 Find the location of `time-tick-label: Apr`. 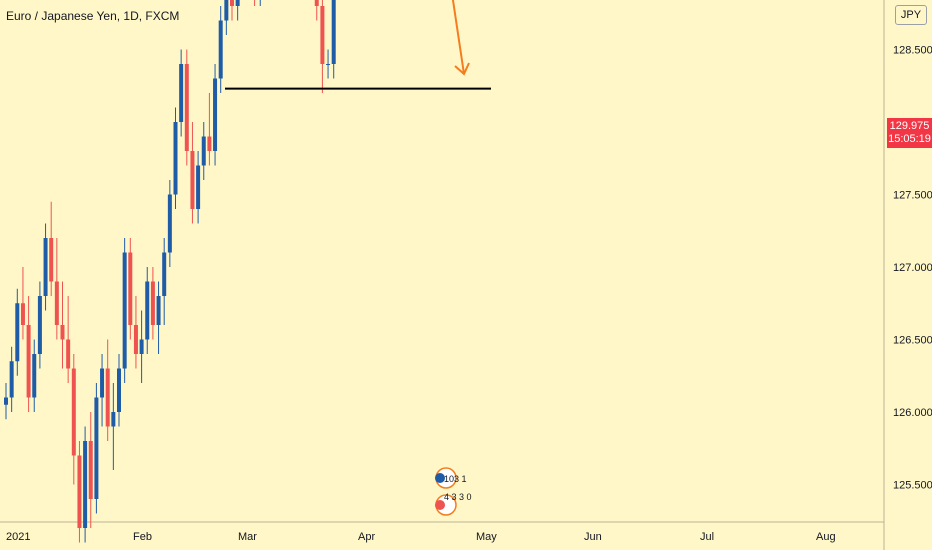

time-tick-label: Apr is located at coordinates (366, 537).